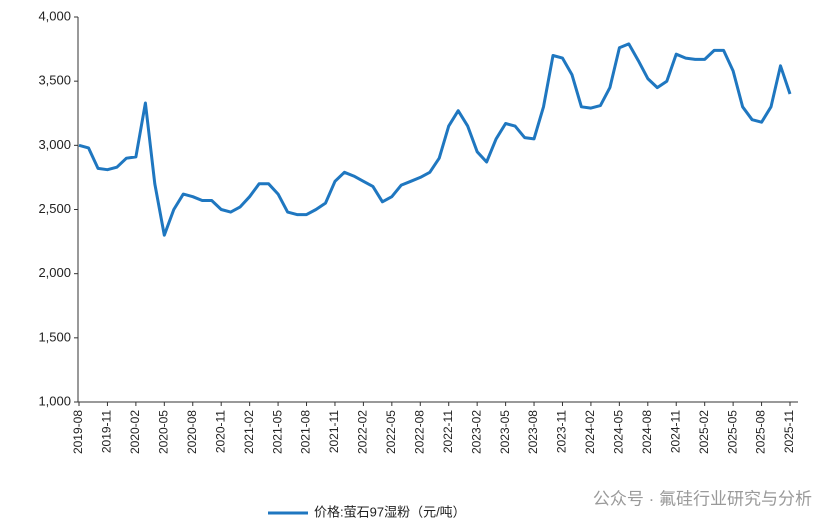  What do you see at coordinates (562, 431) in the screenshot?
I see `x-tick-label: 2023-11` at bounding box center [562, 431].